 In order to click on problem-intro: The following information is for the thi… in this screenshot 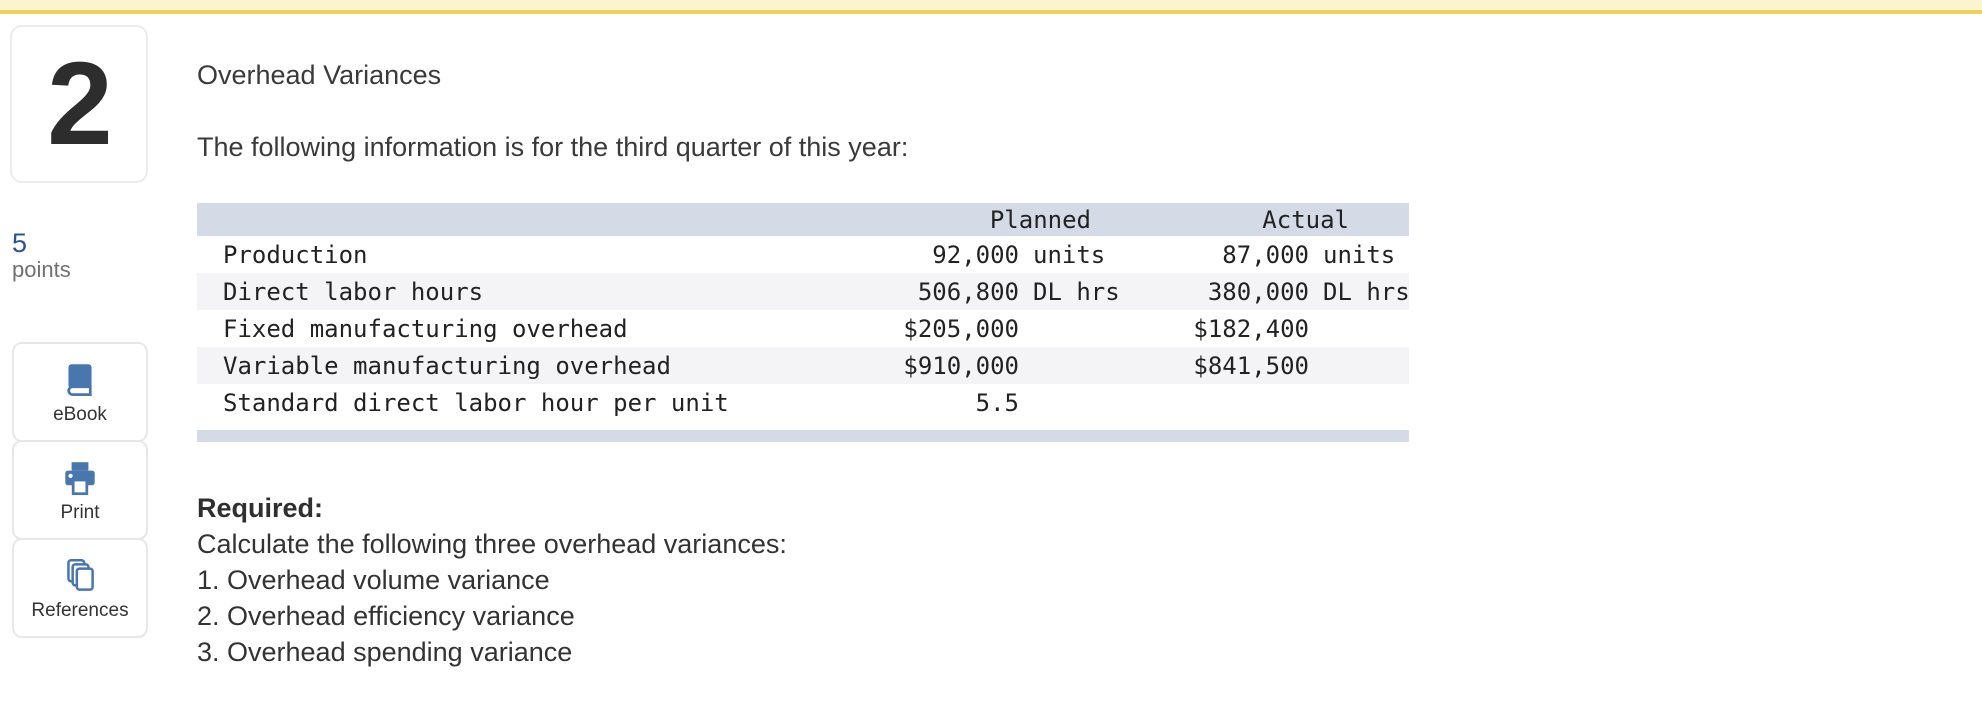, I will do `click(553, 147)`.